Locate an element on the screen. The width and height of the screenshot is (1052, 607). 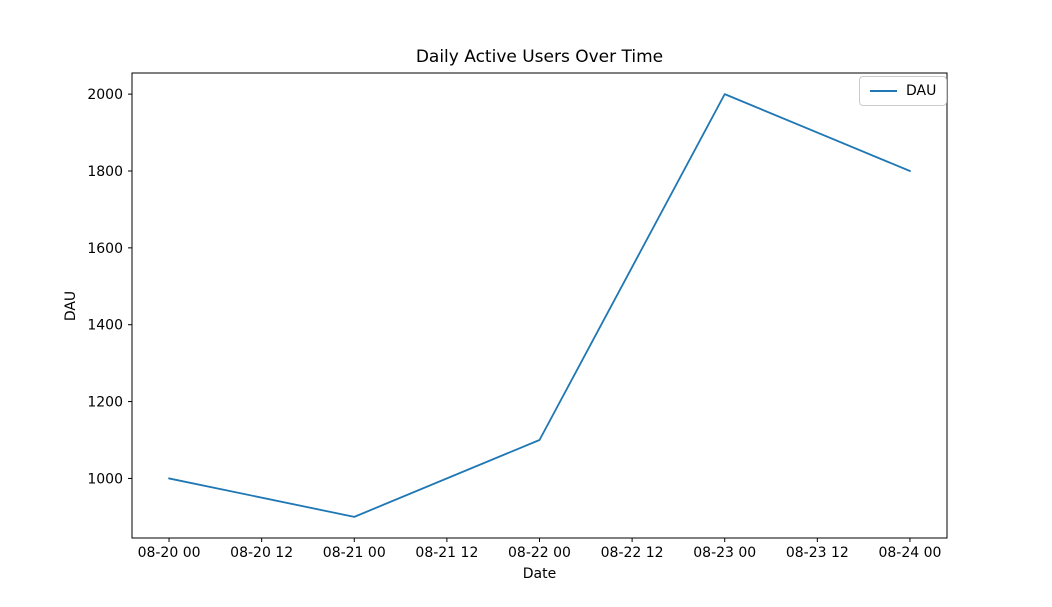
legend-entry-dau: DAU is located at coordinates (903, 91).